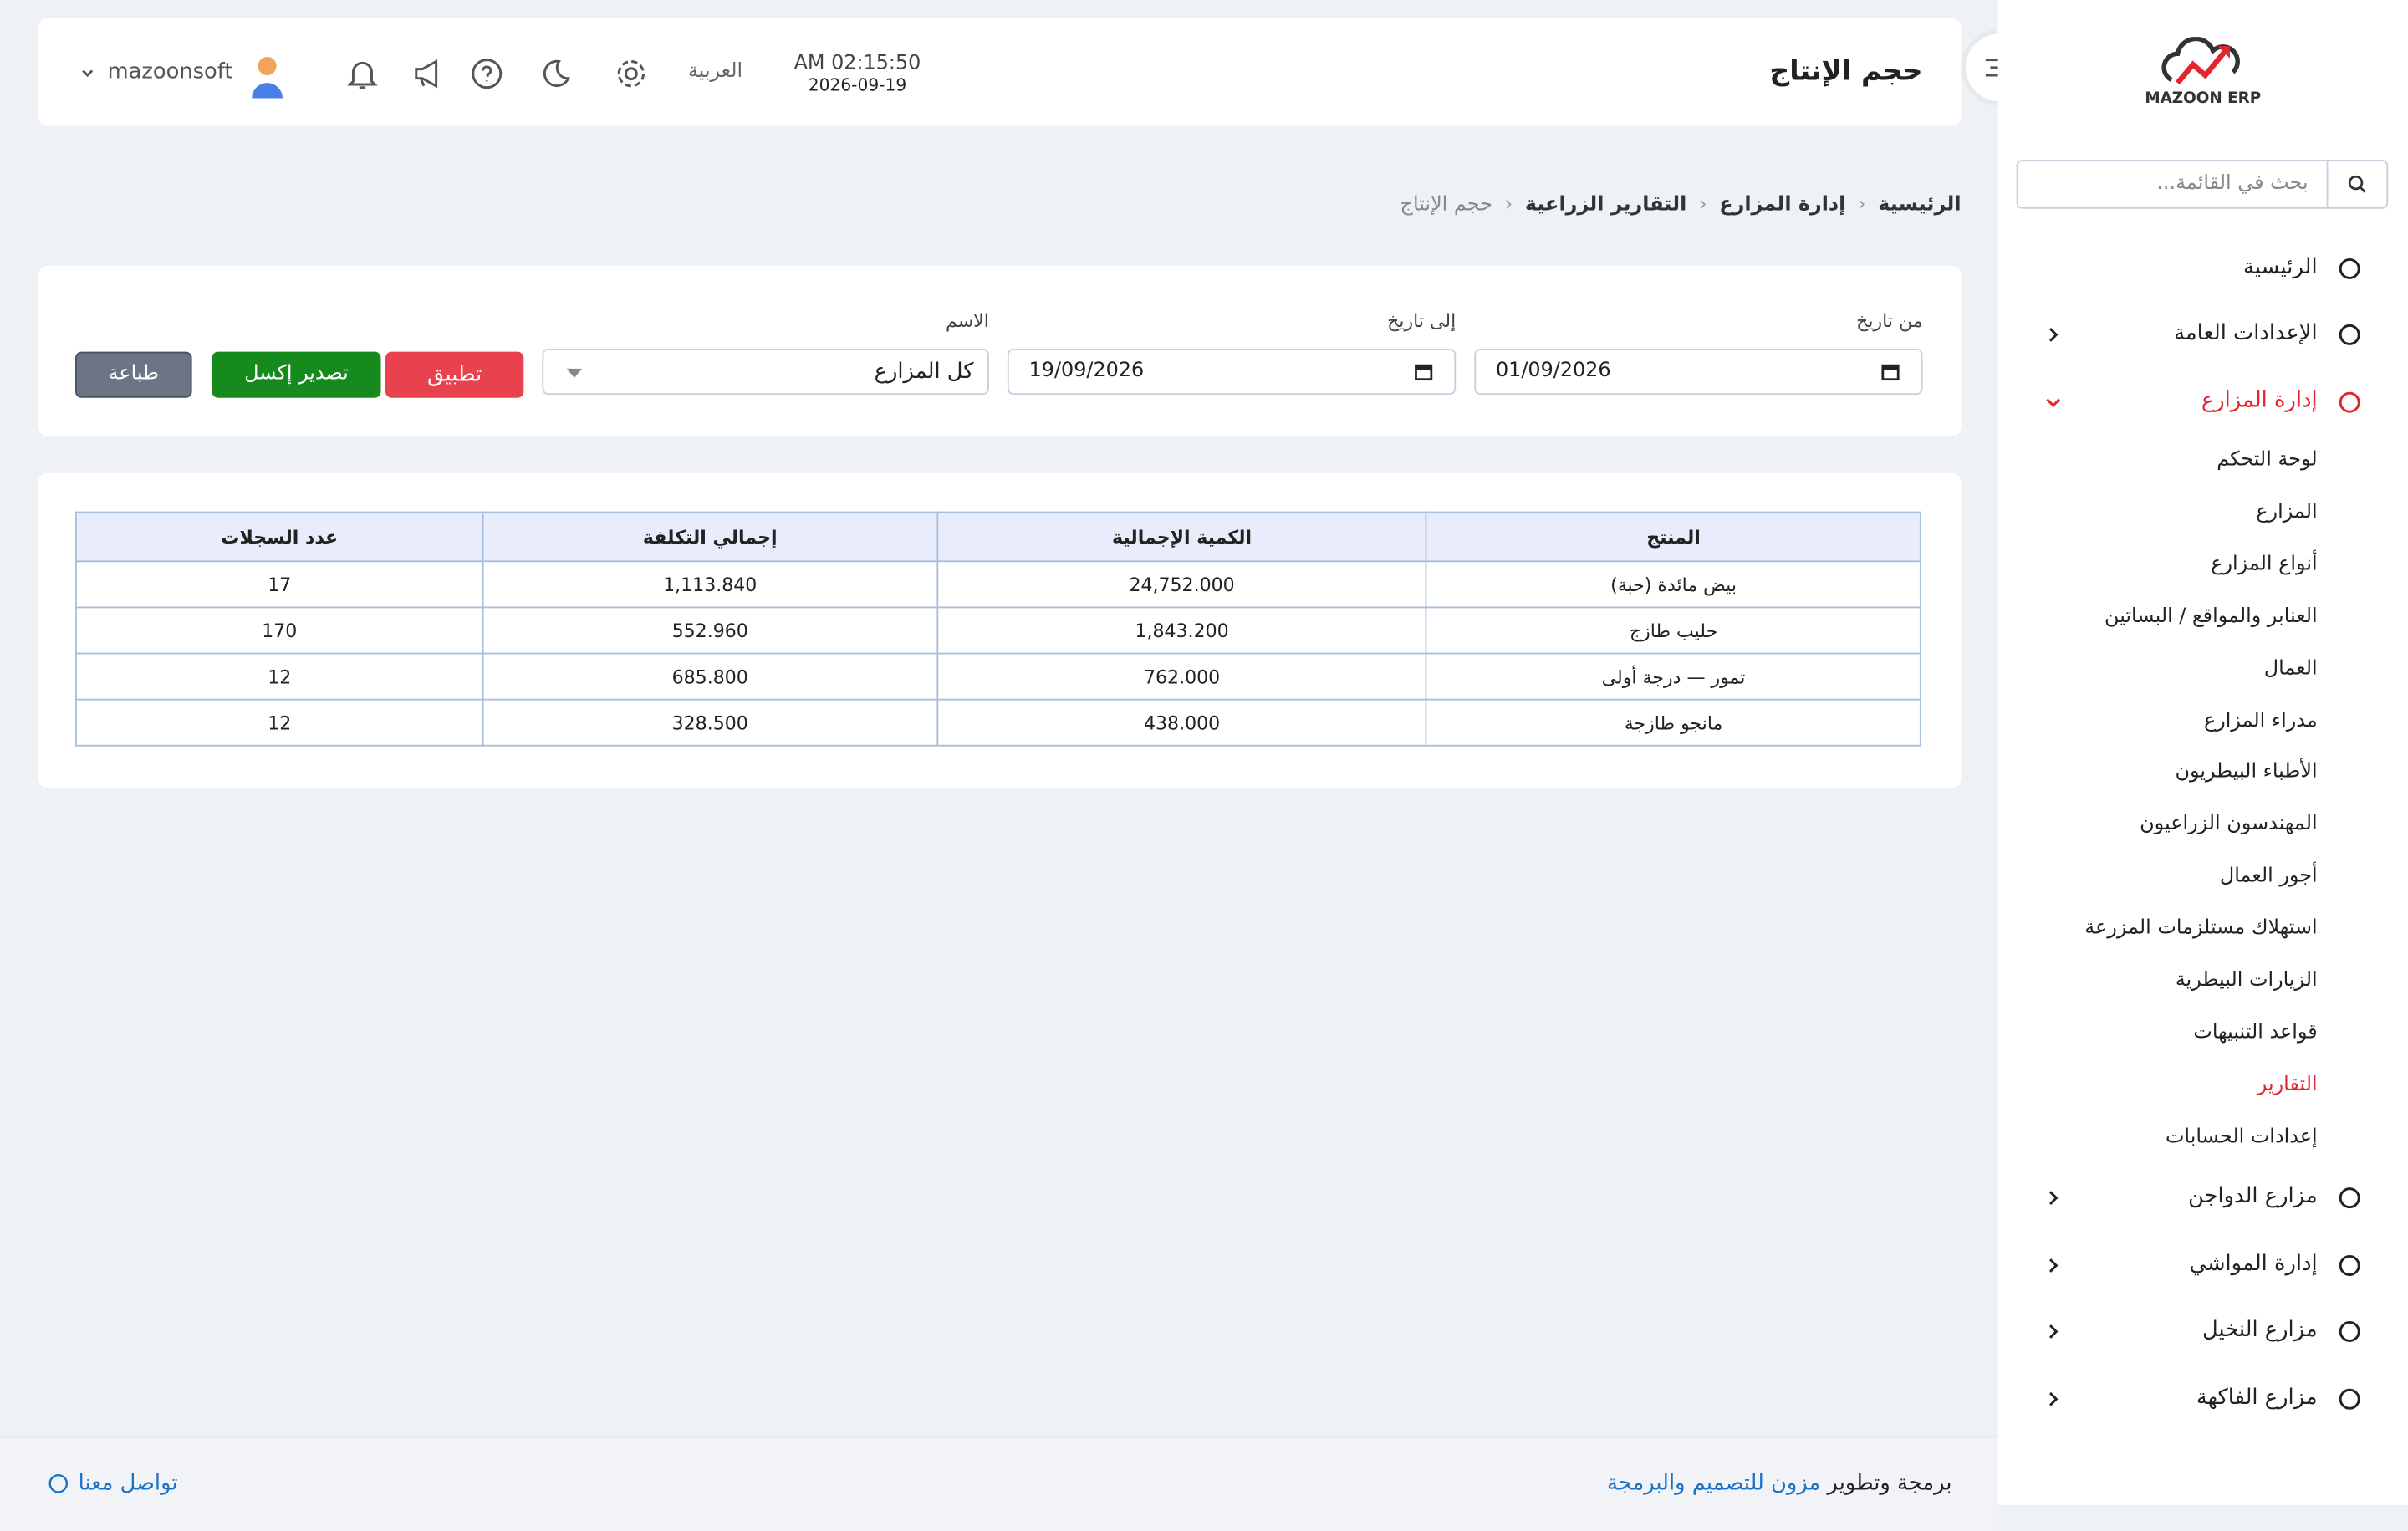 Image resolution: width=2408 pixels, height=1531 pixels. What do you see at coordinates (2260, 401) in the screenshot?
I see `menu-item: إدارة المزارع` at bounding box center [2260, 401].